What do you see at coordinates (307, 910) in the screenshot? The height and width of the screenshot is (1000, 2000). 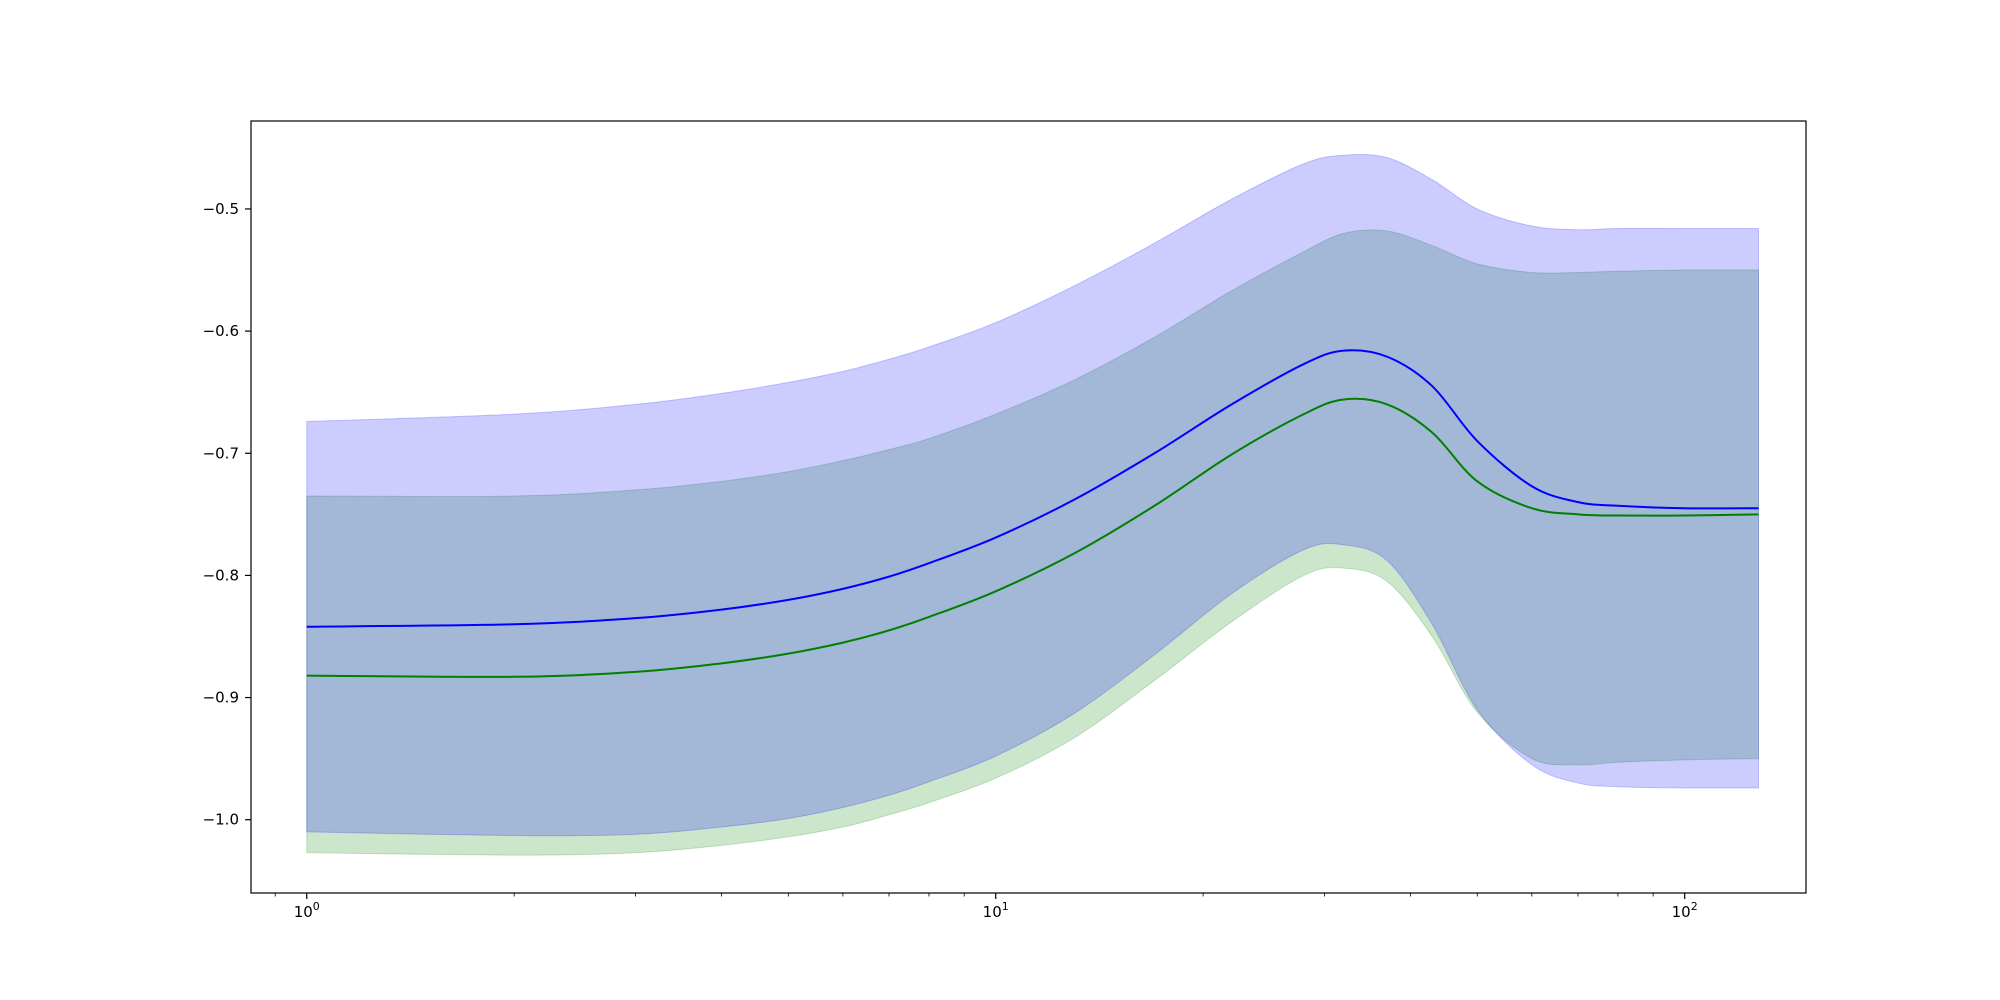 I see `x-tick-label: 10⁰` at bounding box center [307, 910].